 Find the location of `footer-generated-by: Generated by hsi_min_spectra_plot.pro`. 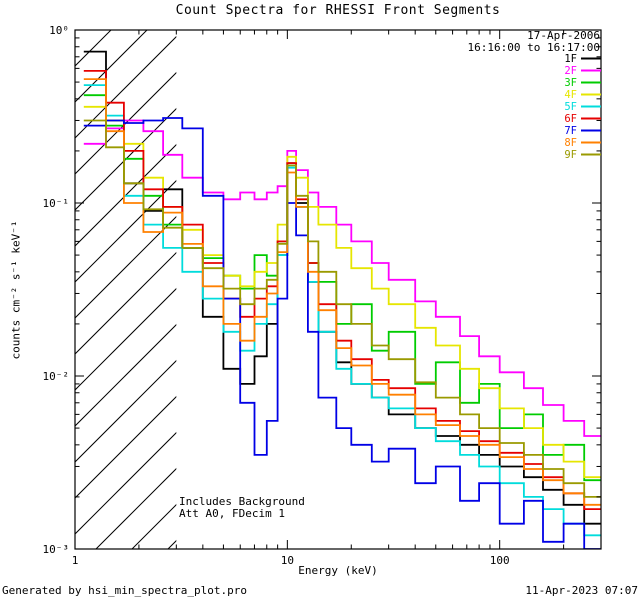

footer-generated-by: Generated by hsi_min_spectra_plot.pro is located at coordinates (125, 590).